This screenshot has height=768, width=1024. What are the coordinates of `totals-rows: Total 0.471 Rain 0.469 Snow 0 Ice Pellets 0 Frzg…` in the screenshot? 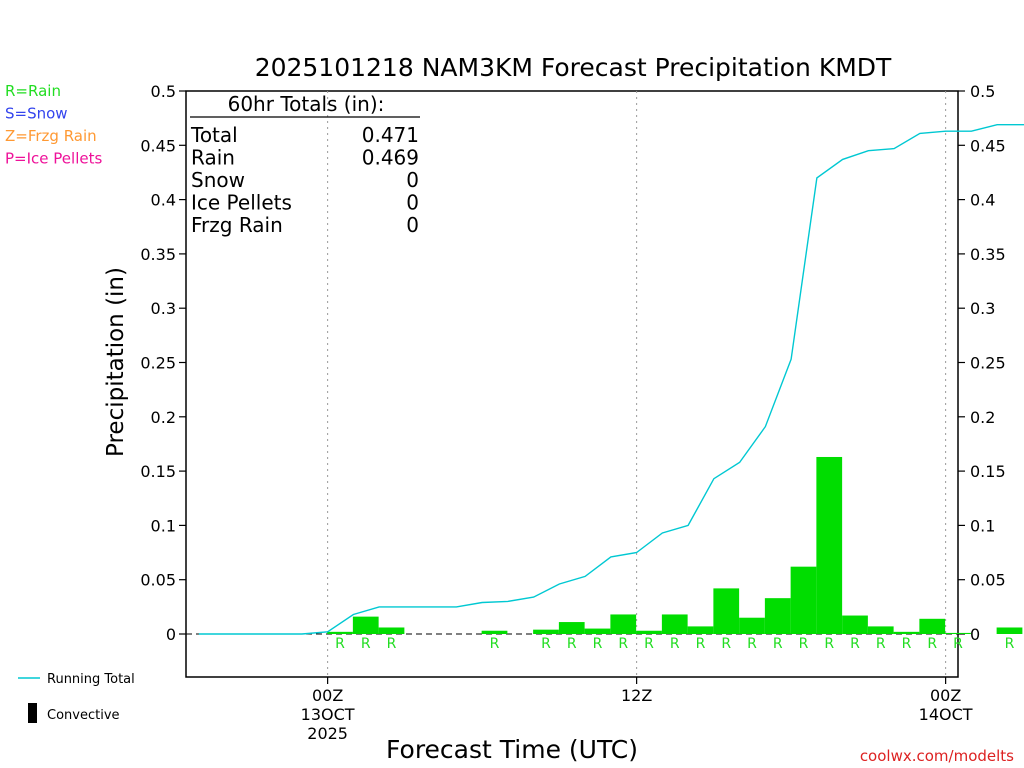 It's located at (304, 180).